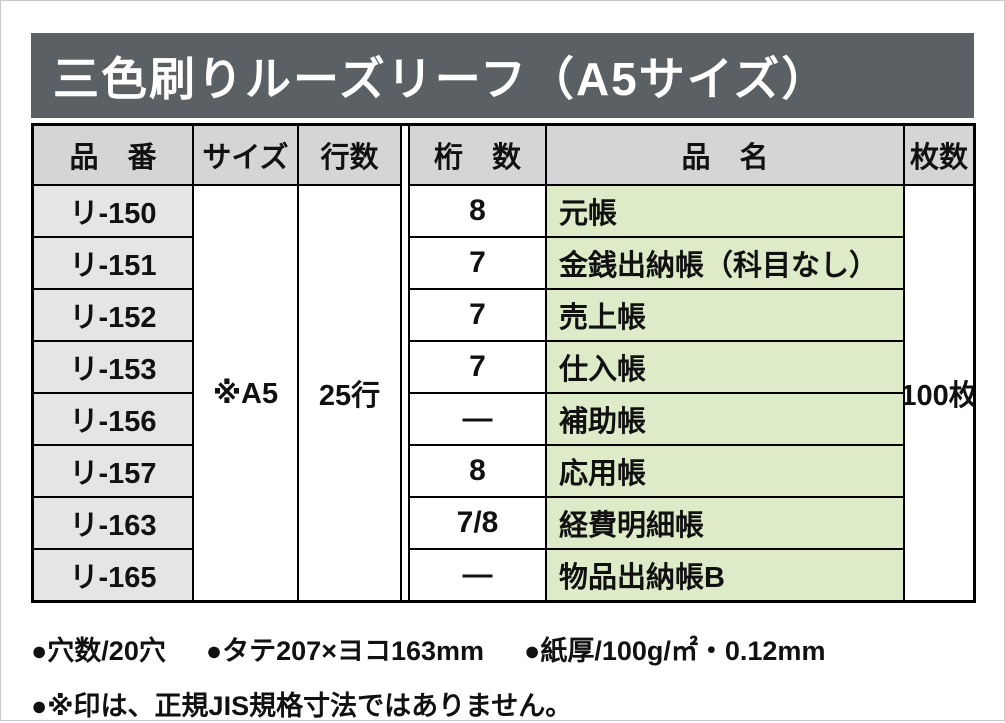 This screenshot has height=723, width=1005. I want to click on col-header-code: 品 番, so click(113, 155).